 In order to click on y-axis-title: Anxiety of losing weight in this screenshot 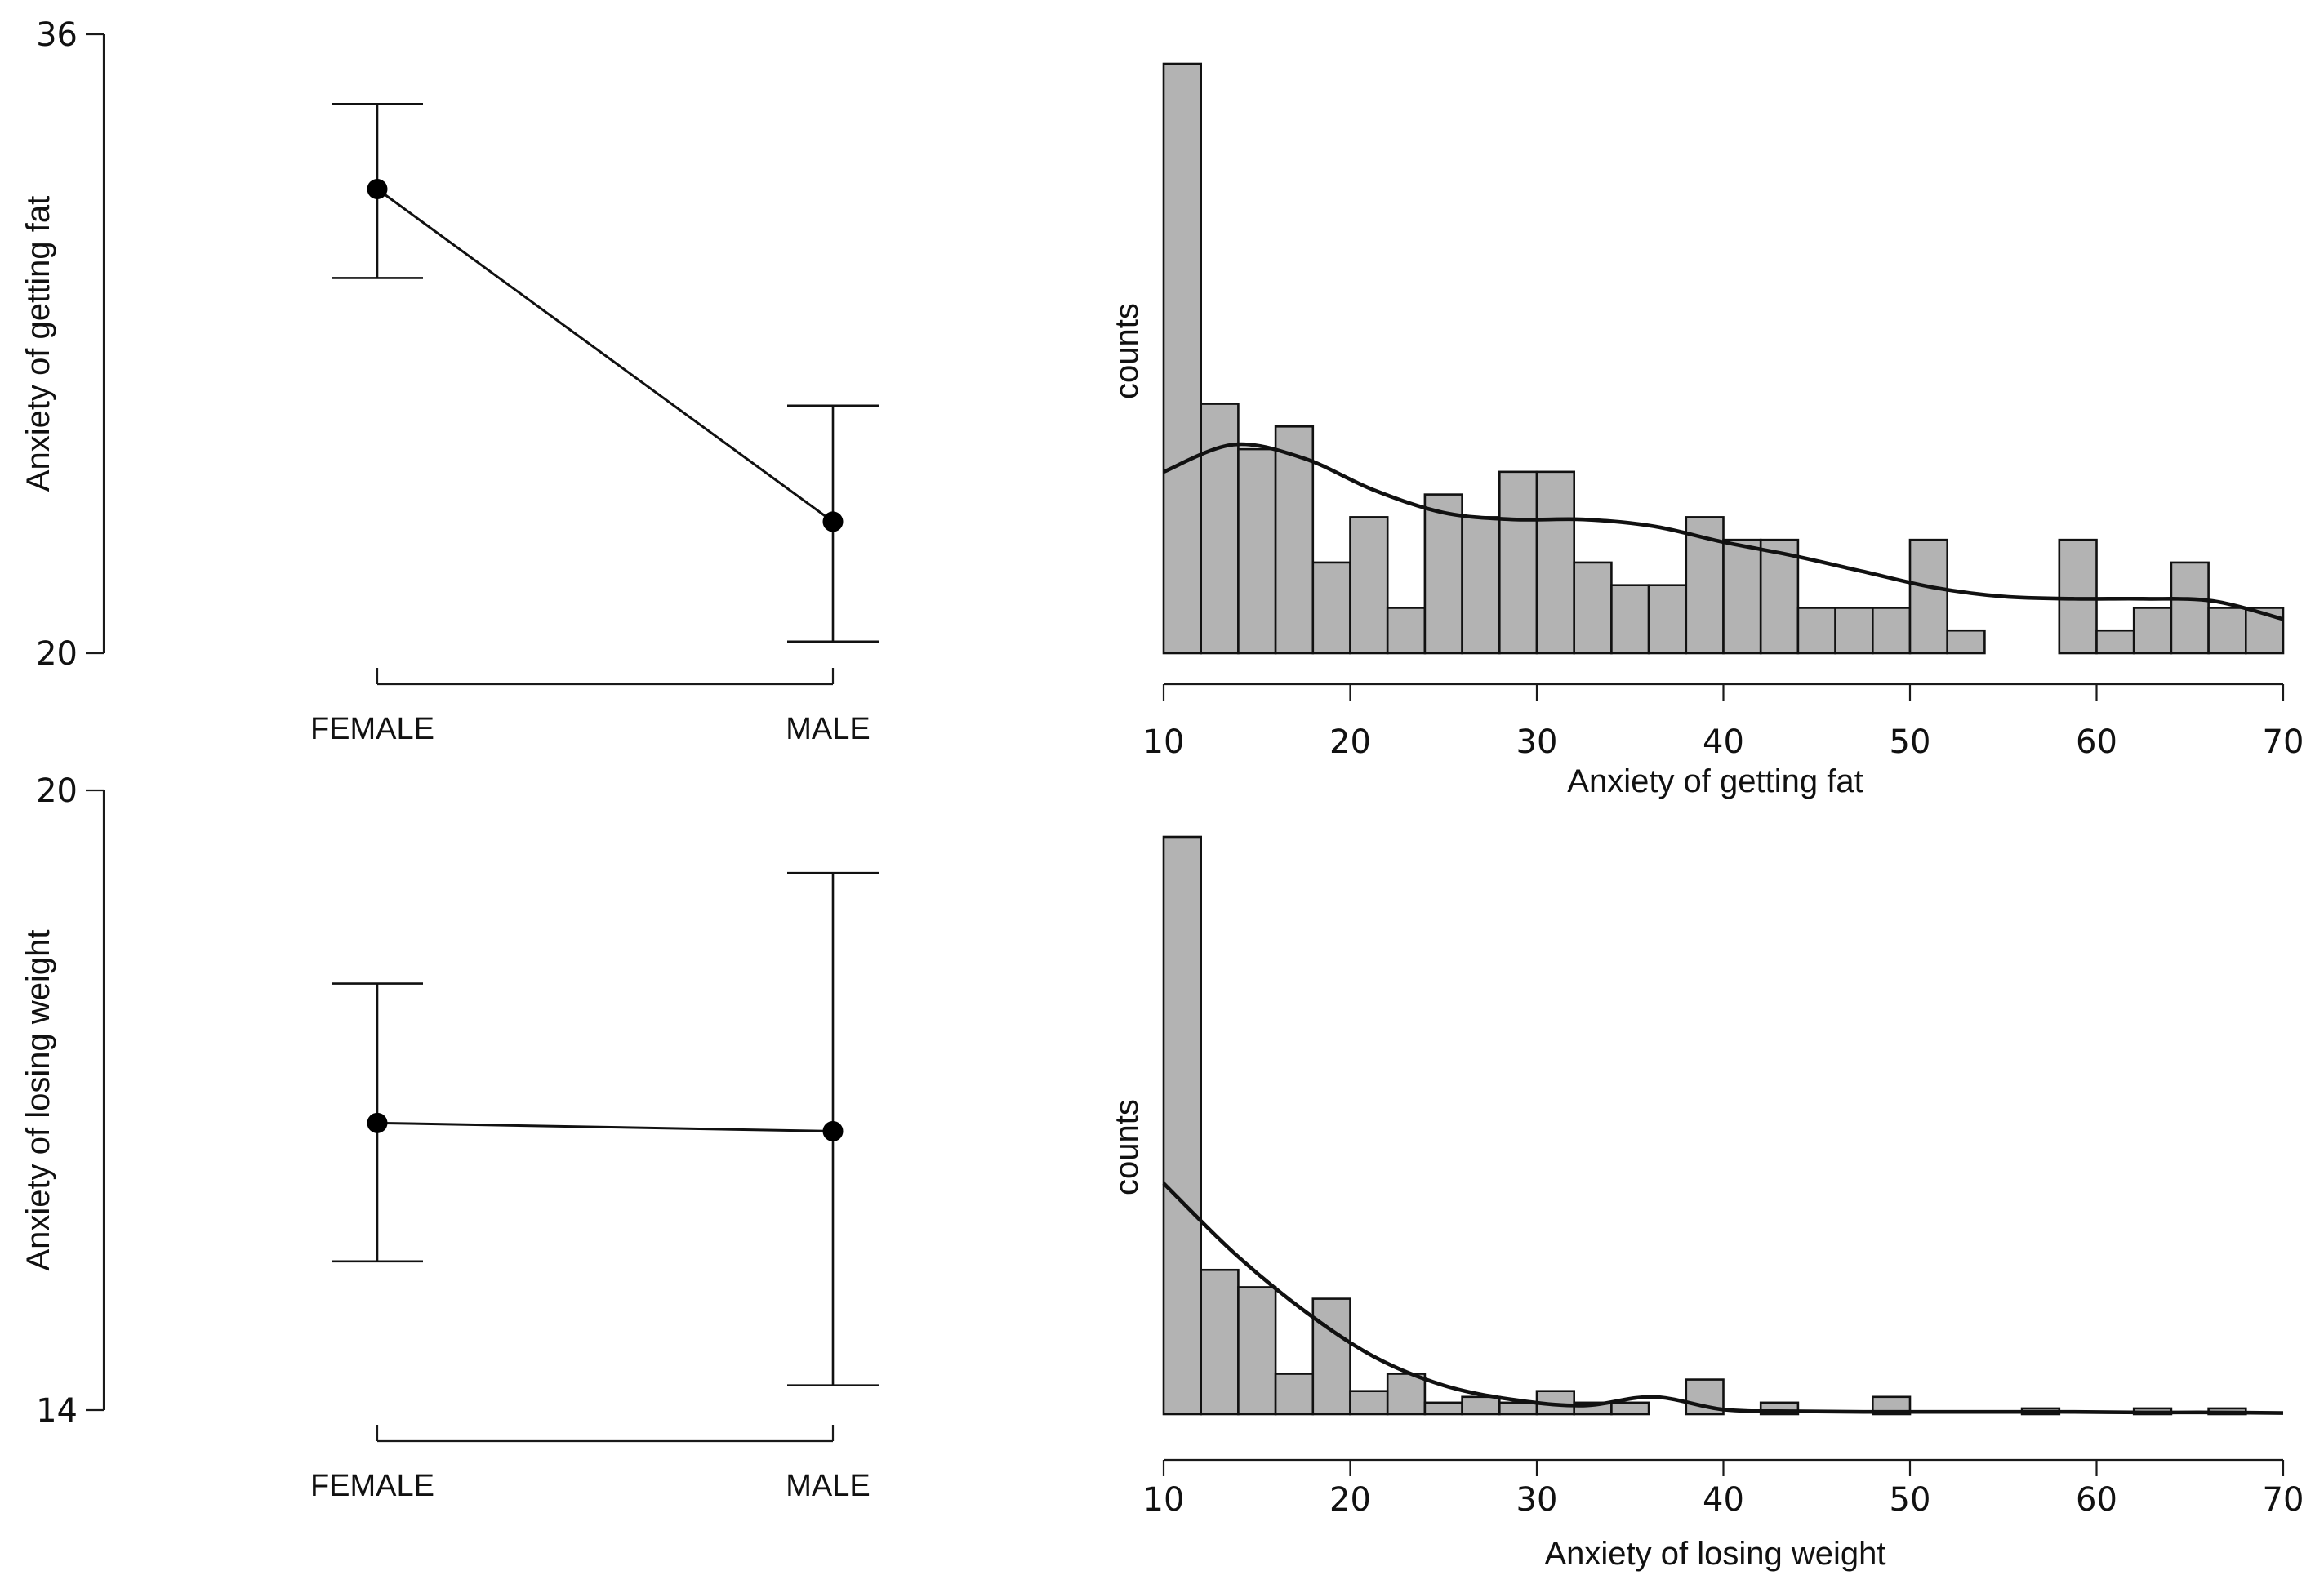, I will do `click(38, 1099)`.